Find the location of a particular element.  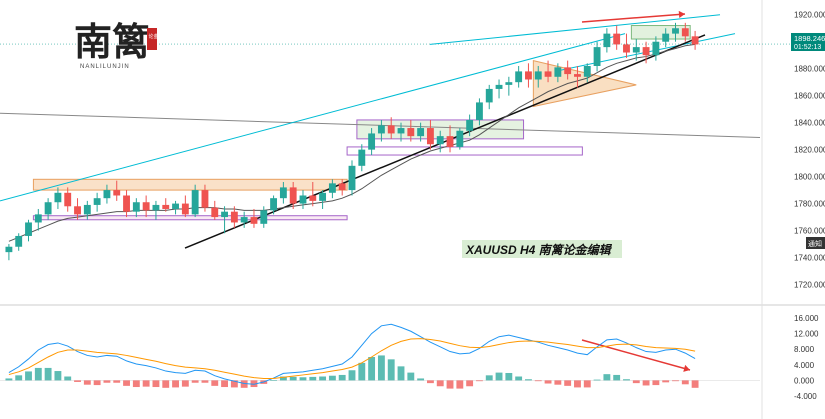

notify-button: 通知 is located at coordinates (815, 243).